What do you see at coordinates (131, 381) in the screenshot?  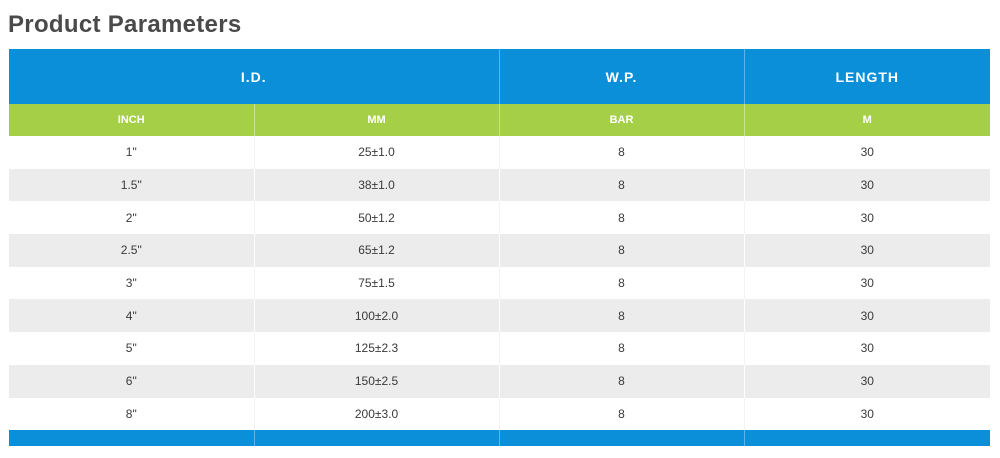 I see `cell-inch: 6"` at bounding box center [131, 381].